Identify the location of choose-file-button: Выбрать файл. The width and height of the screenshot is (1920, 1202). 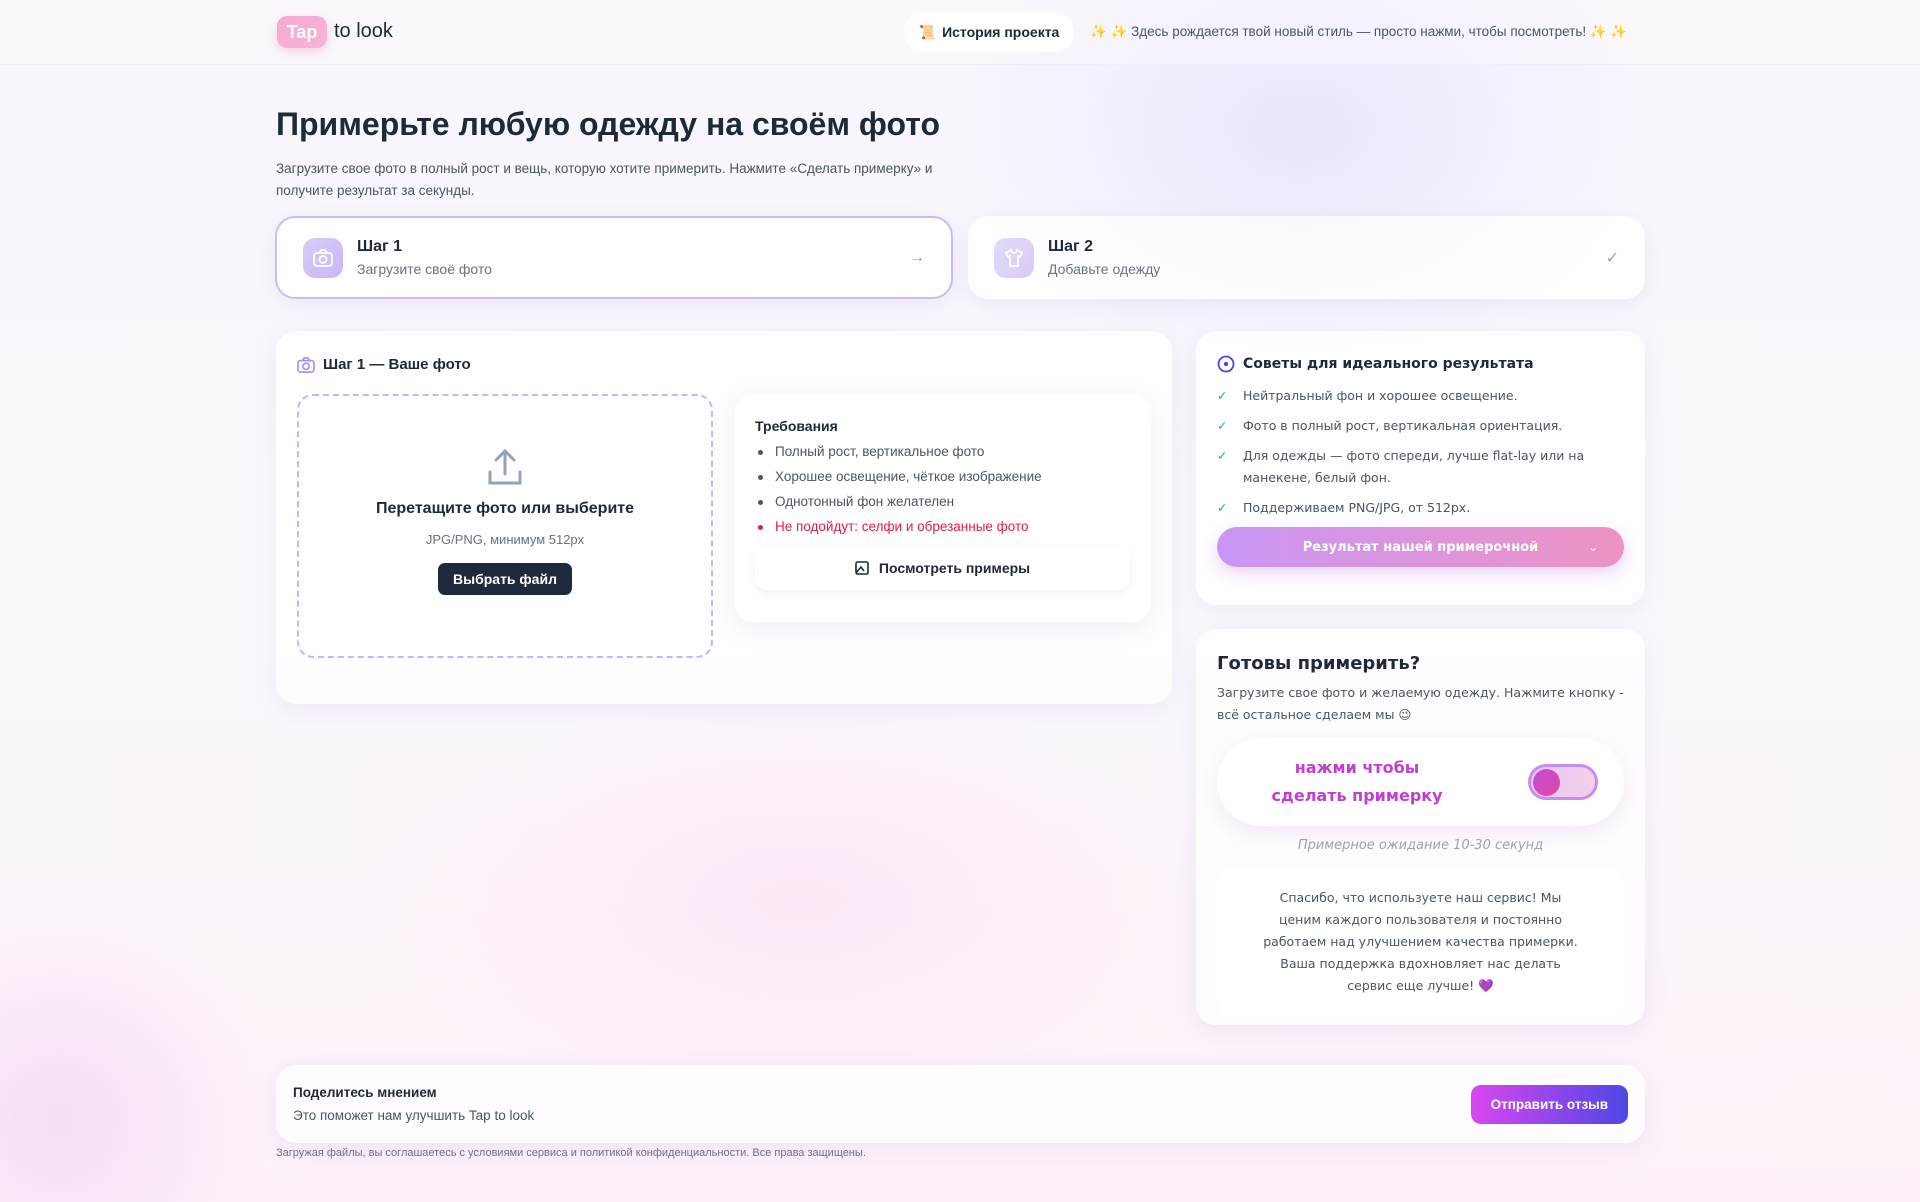
(505, 579).